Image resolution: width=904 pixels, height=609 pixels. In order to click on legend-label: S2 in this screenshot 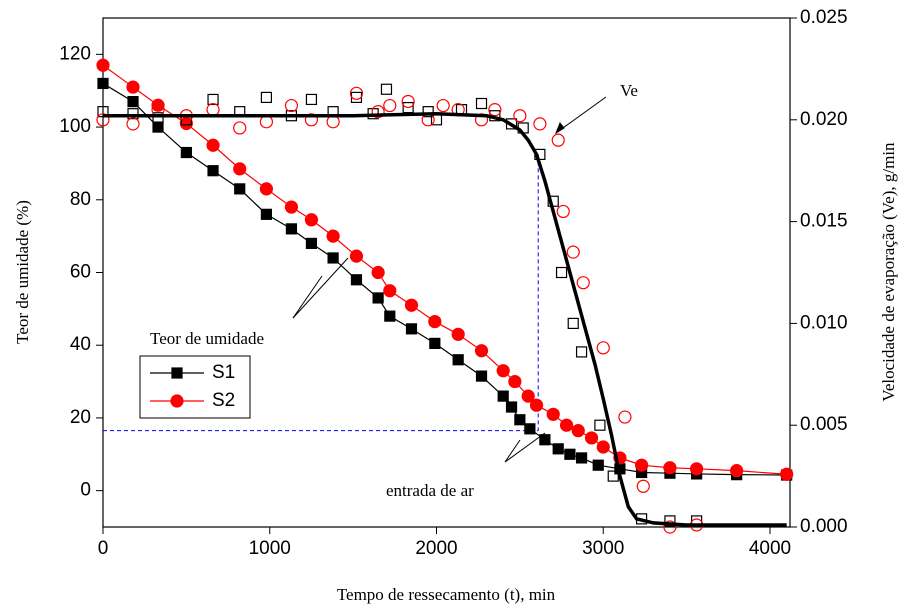, I will do `click(223, 400)`.